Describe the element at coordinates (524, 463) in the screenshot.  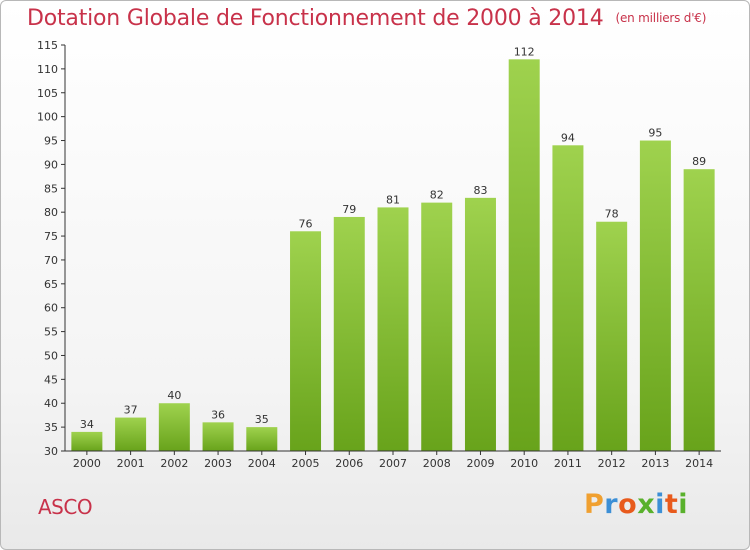
I see `x-tick-label-2010: 2010` at that location.